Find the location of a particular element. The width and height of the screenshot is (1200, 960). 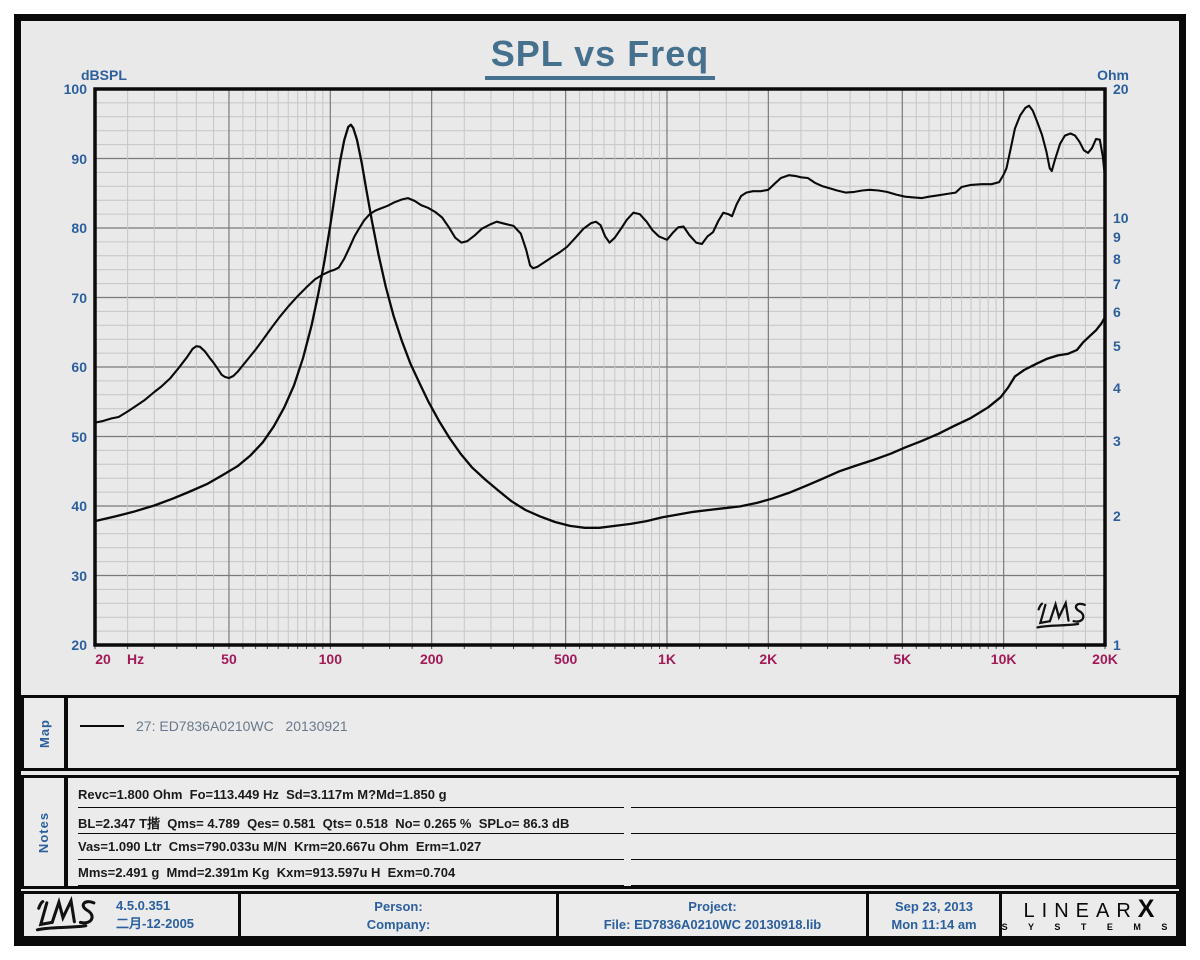

linearx-x: X is located at coordinates (1146, 908).